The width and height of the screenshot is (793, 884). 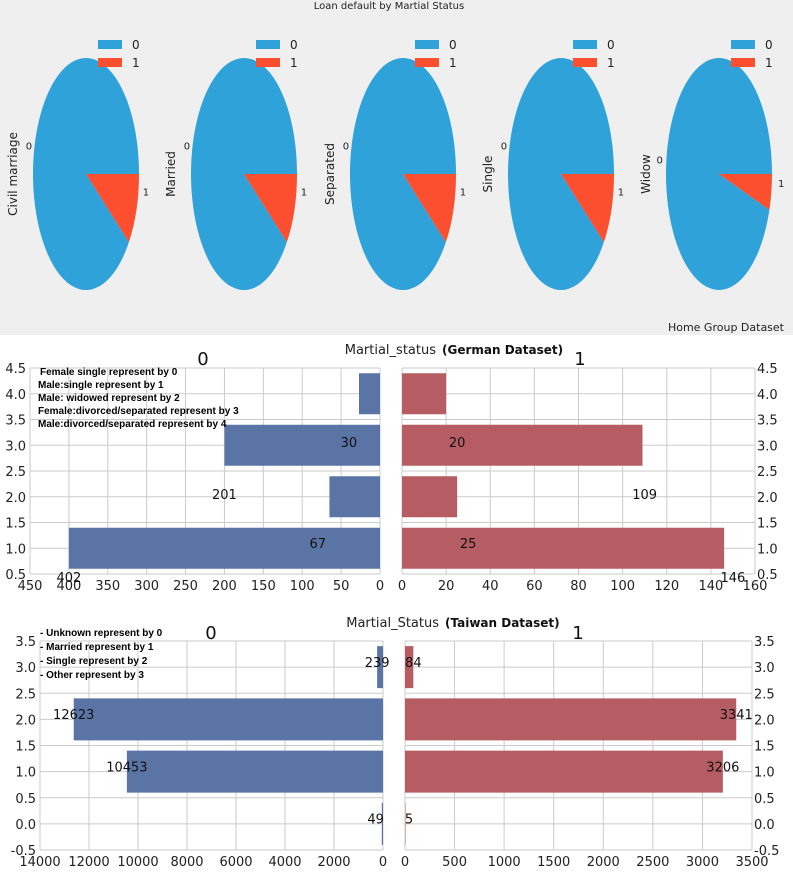 What do you see at coordinates (413, 663) in the screenshot?
I see `data-label: 84` at bounding box center [413, 663].